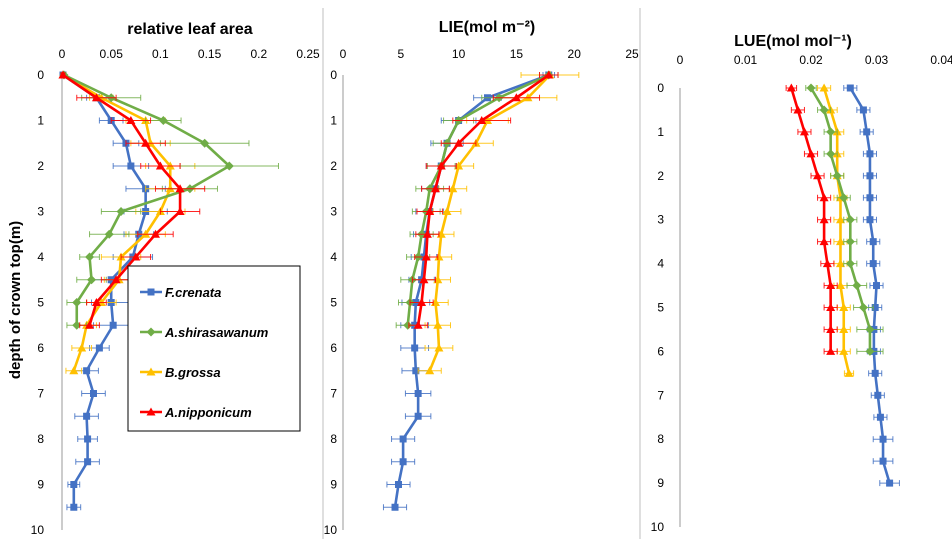 The height and width of the screenshot is (539, 952). What do you see at coordinates (793, 41) in the screenshot?
I see `chart-title: LUE(mol mol⁻¹)` at bounding box center [793, 41].